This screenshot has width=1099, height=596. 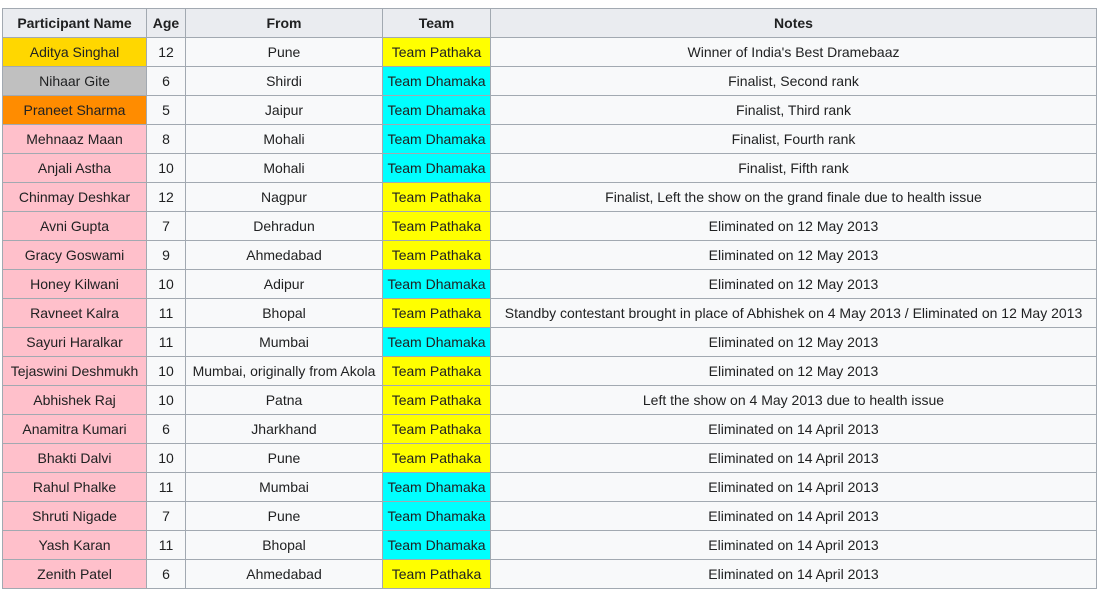 What do you see at coordinates (793, 23) in the screenshot?
I see `column-header-notes: Notes` at bounding box center [793, 23].